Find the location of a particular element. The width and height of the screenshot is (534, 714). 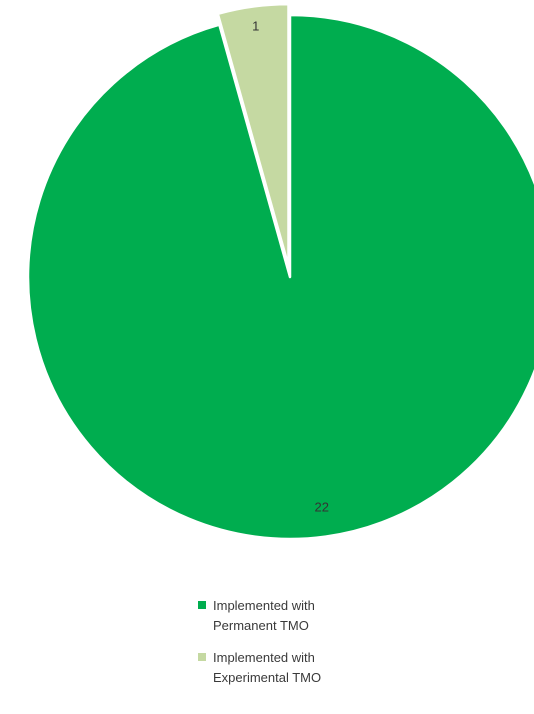

legend-item-experimental-tmo: Implemented with Experimental TMO is located at coordinates (308, 668).